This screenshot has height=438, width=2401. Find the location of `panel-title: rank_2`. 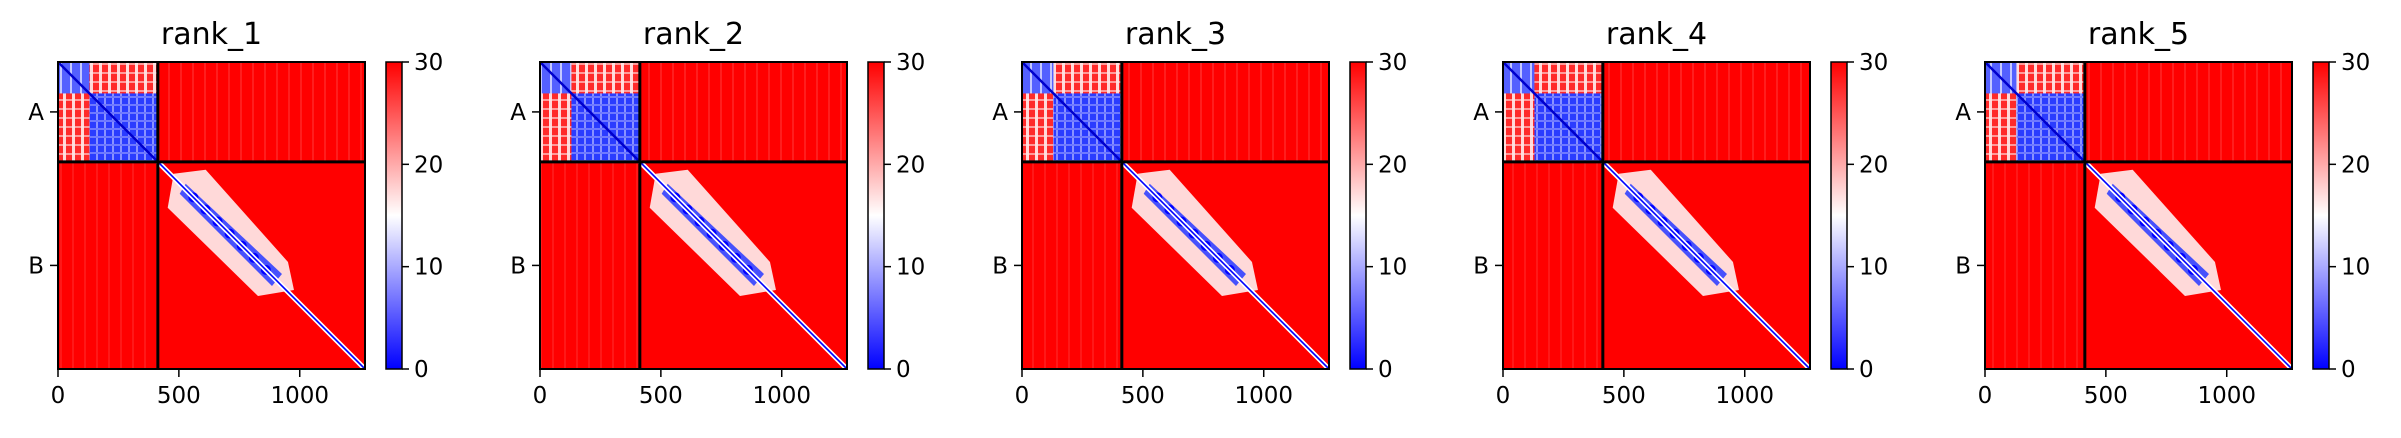

panel-title: rank_2 is located at coordinates (693, 34).